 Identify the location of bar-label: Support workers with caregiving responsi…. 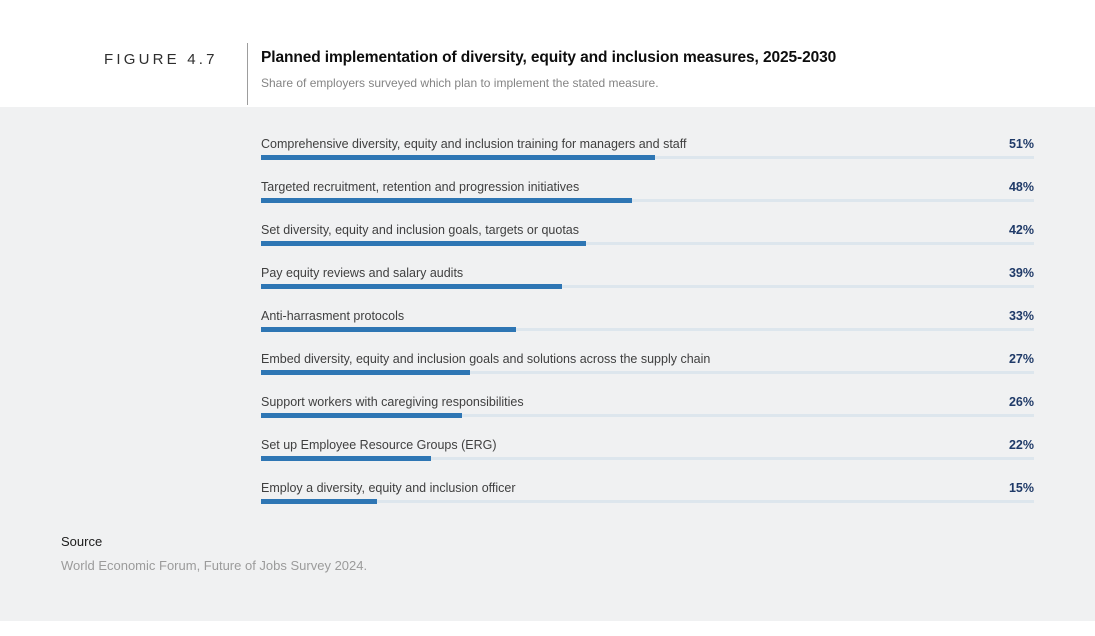
(392, 402).